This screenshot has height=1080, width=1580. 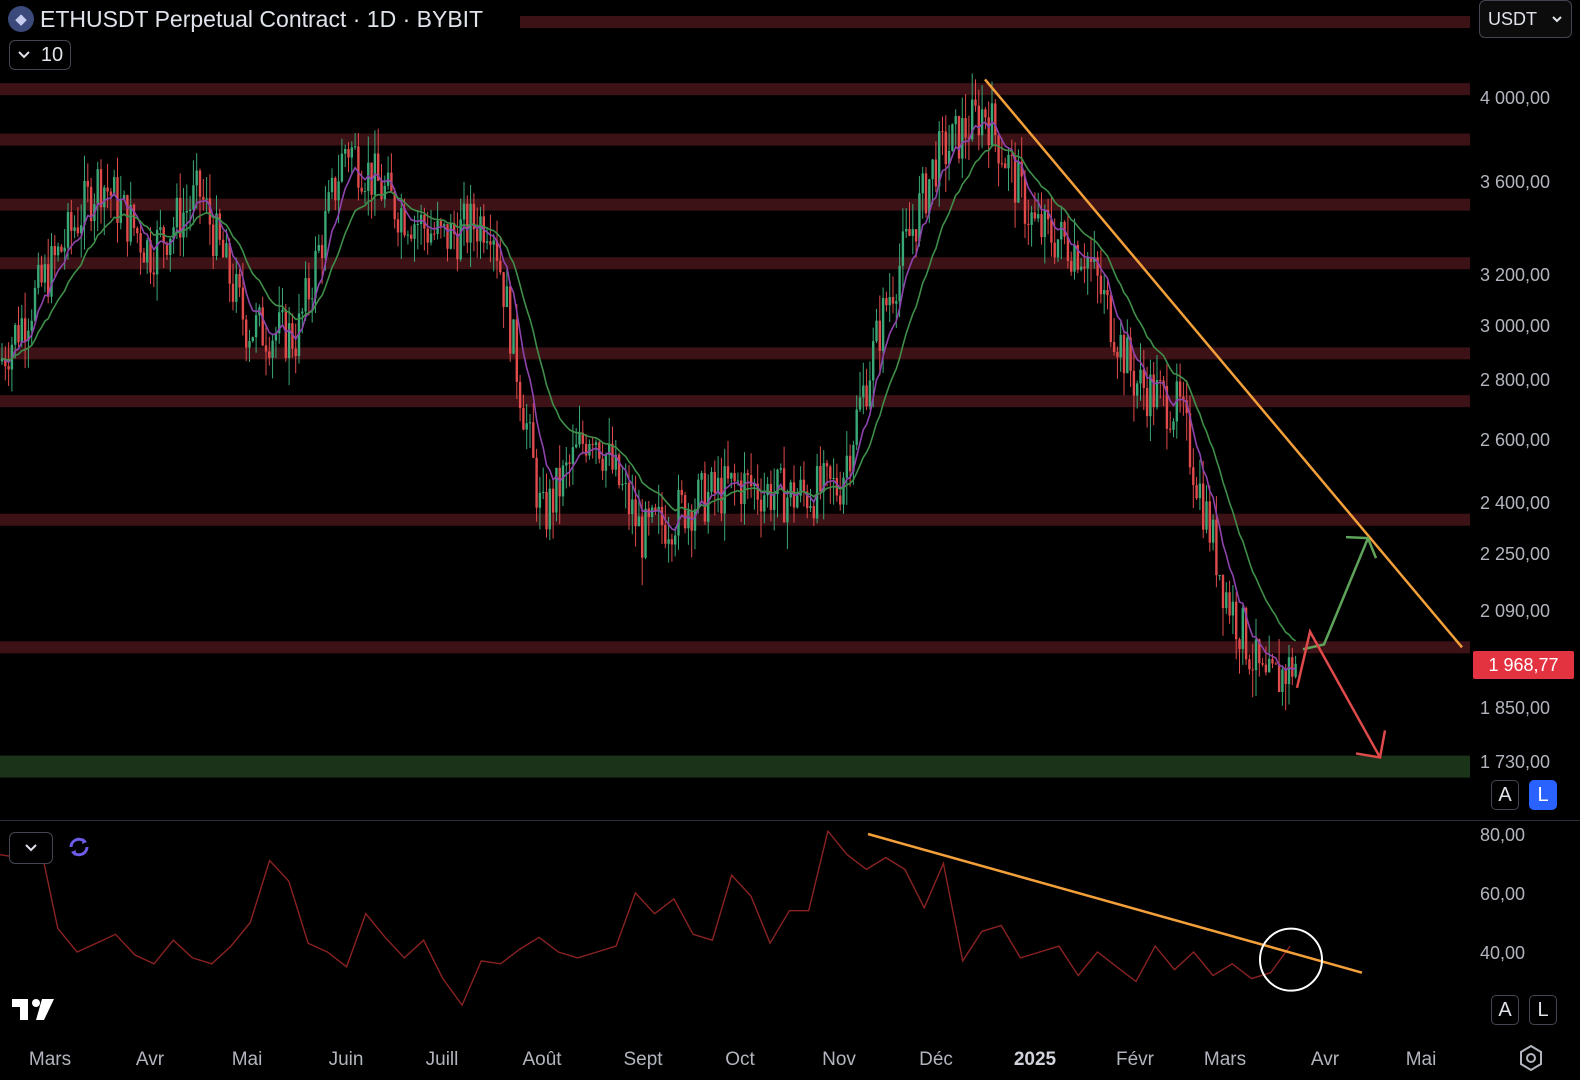 I want to click on time-label: Févr, so click(x=1135, y=1059).